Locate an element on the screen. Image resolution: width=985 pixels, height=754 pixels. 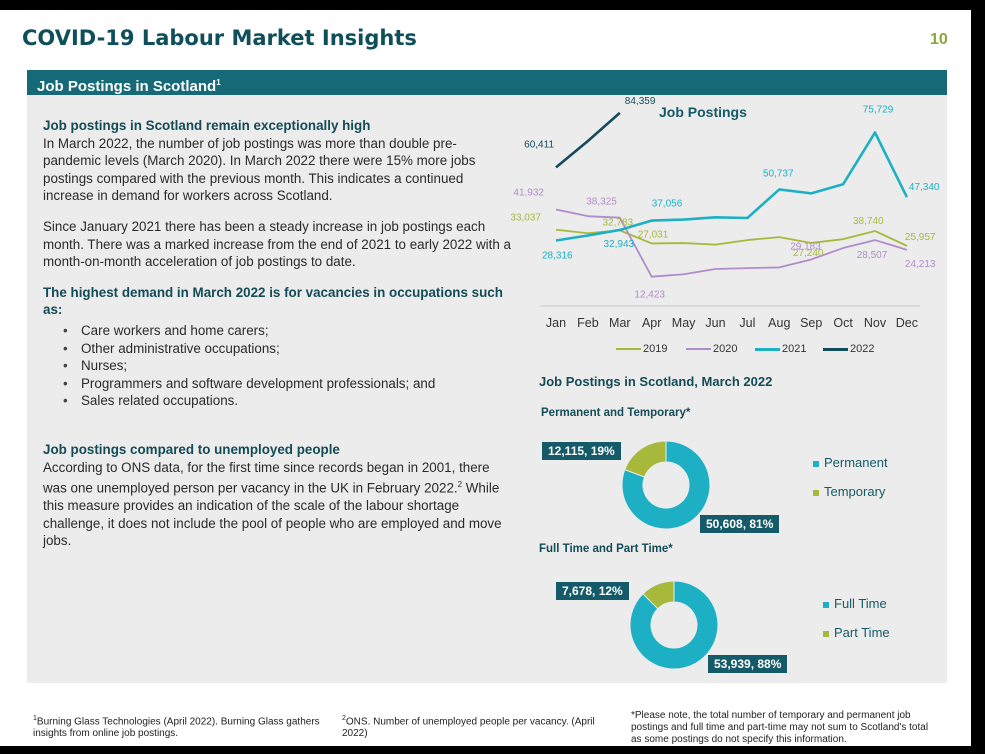
donut2-legend-part-time: Part Time is located at coordinates (856, 632).